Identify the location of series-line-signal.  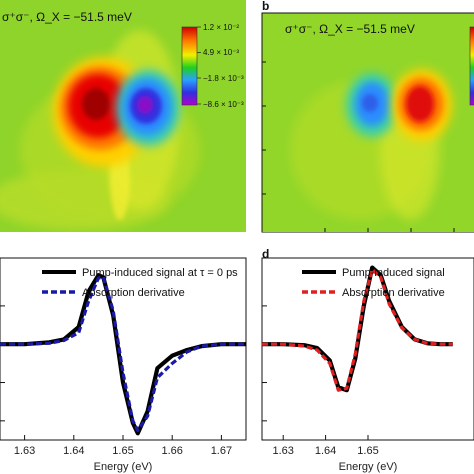
(357, 329).